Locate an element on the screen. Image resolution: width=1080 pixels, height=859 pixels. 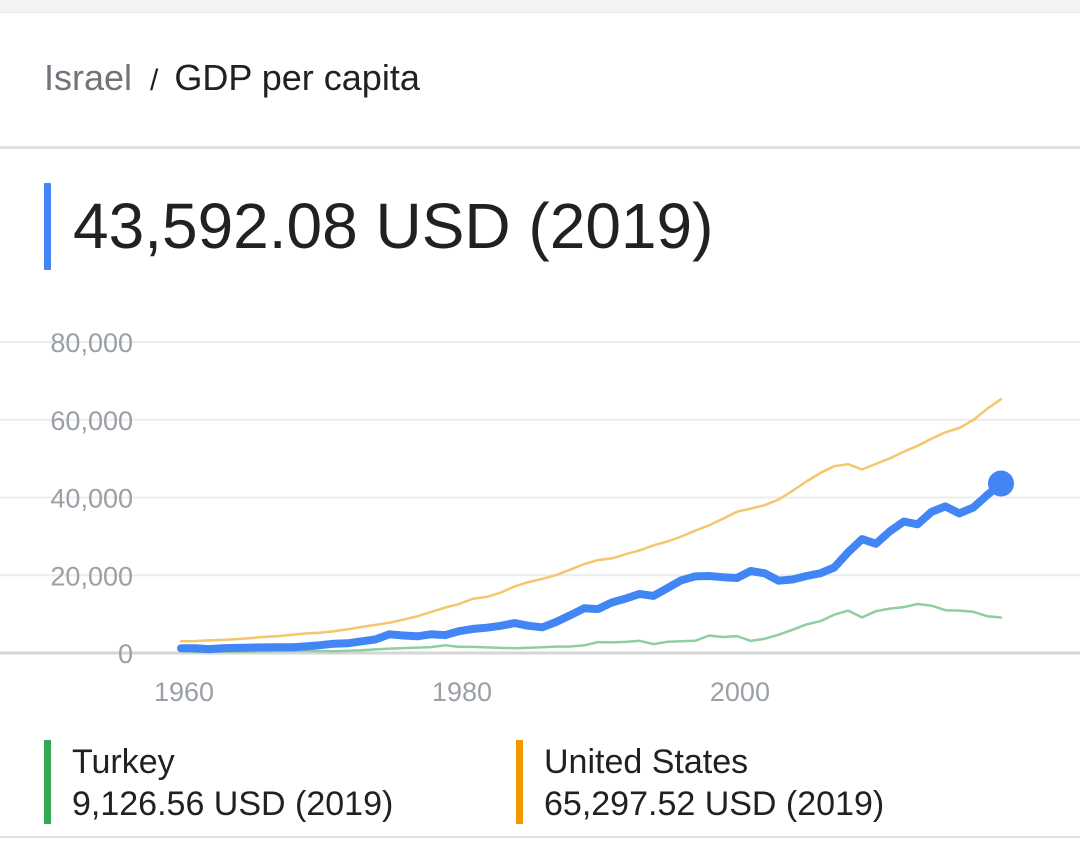
legend-name-united-states: United States is located at coordinates (646, 762).